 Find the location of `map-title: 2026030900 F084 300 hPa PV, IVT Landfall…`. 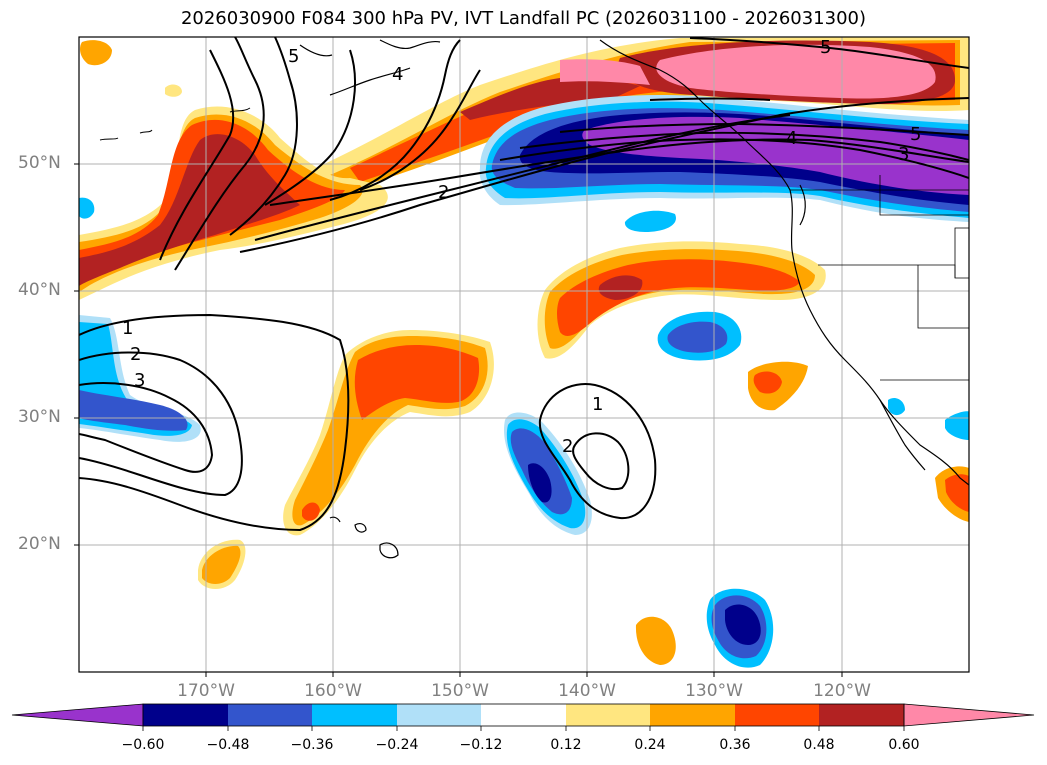

map-title: 2026030900 F084 300 hPa PV, IVT Landfall… is located at coordinates (523, 18).